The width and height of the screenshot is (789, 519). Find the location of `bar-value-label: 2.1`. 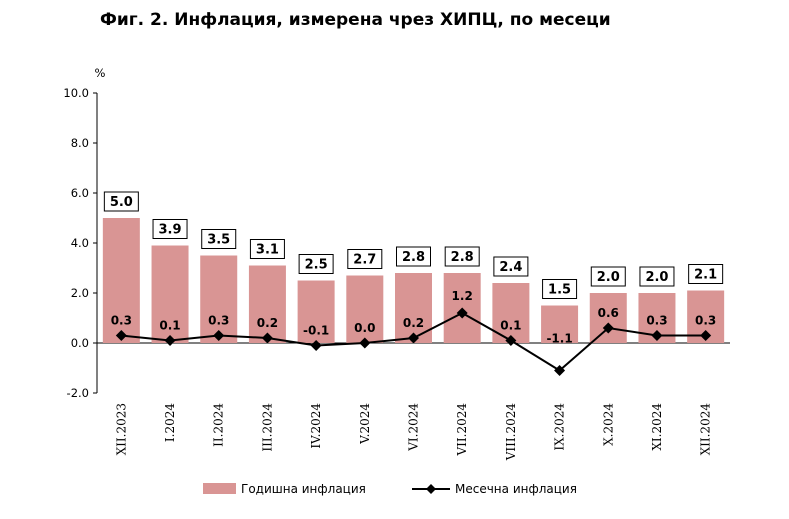

bar-value-label: 2.1 is located at coordinates (705, 275).